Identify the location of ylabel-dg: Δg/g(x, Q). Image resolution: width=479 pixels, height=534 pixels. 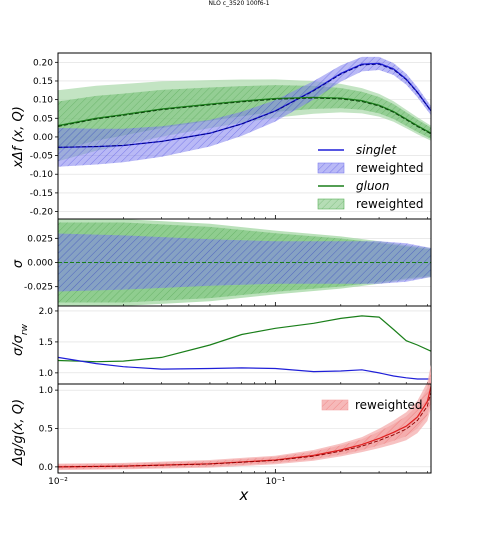
(18, 432).